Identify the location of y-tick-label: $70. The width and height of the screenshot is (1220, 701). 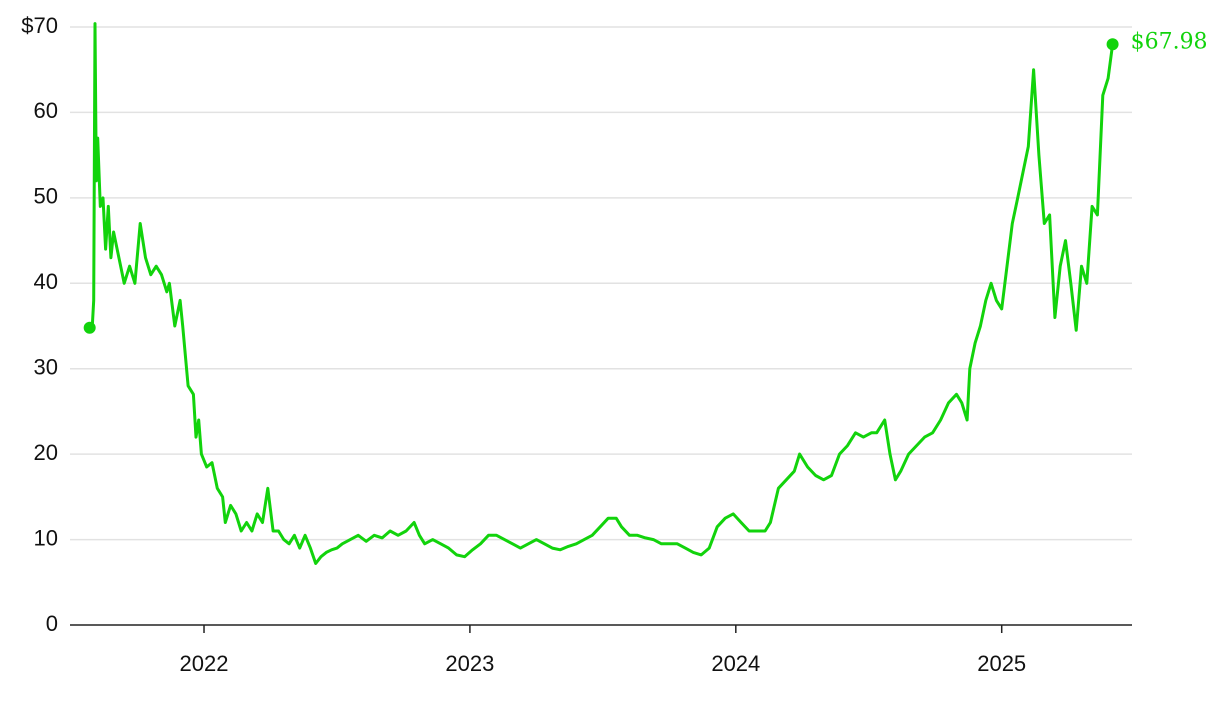
(39, 25).